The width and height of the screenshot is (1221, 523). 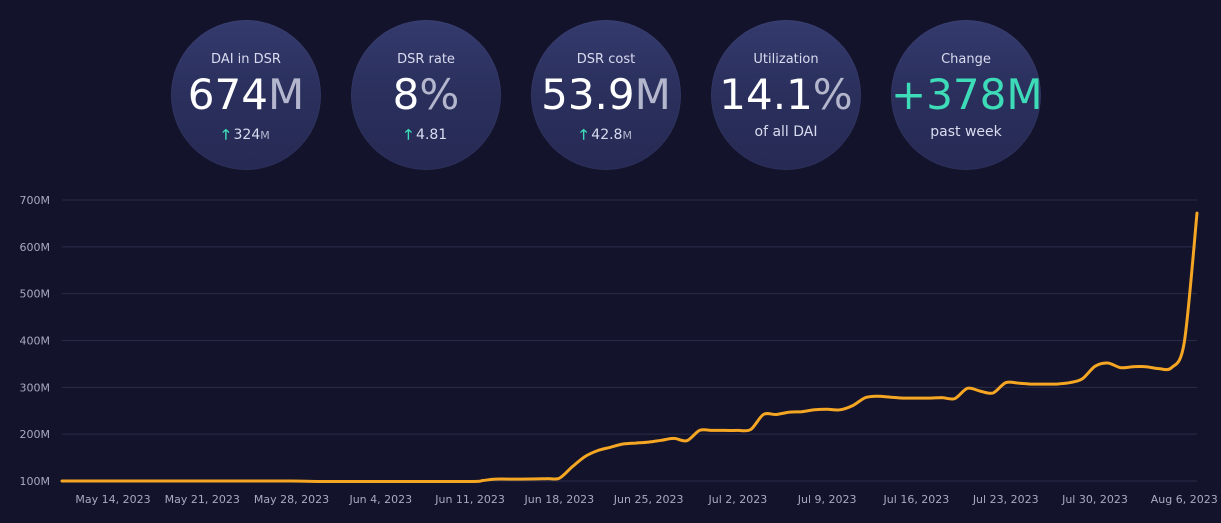 I want to click on stat-delta-value: 324, so click(x=247, y=135).